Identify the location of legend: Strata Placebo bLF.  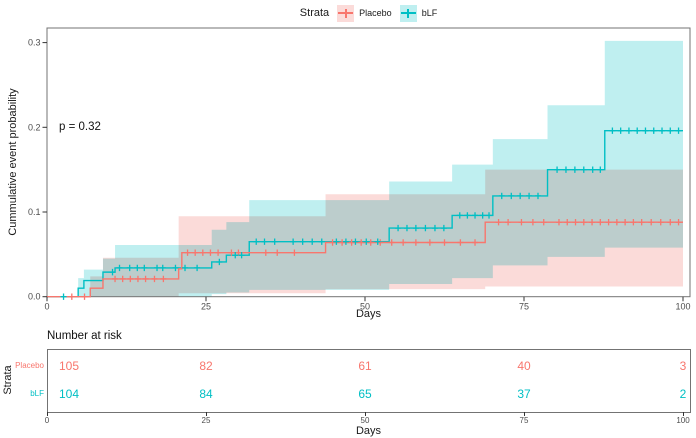
(368, 13).